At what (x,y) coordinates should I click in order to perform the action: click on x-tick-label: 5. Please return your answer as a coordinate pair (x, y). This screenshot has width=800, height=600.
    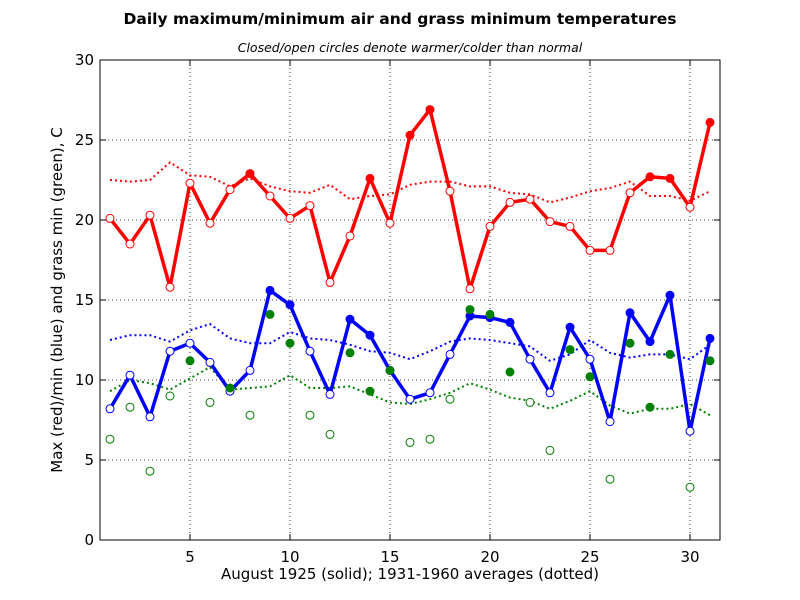
    Looking at the image, I should click on (190, 557).